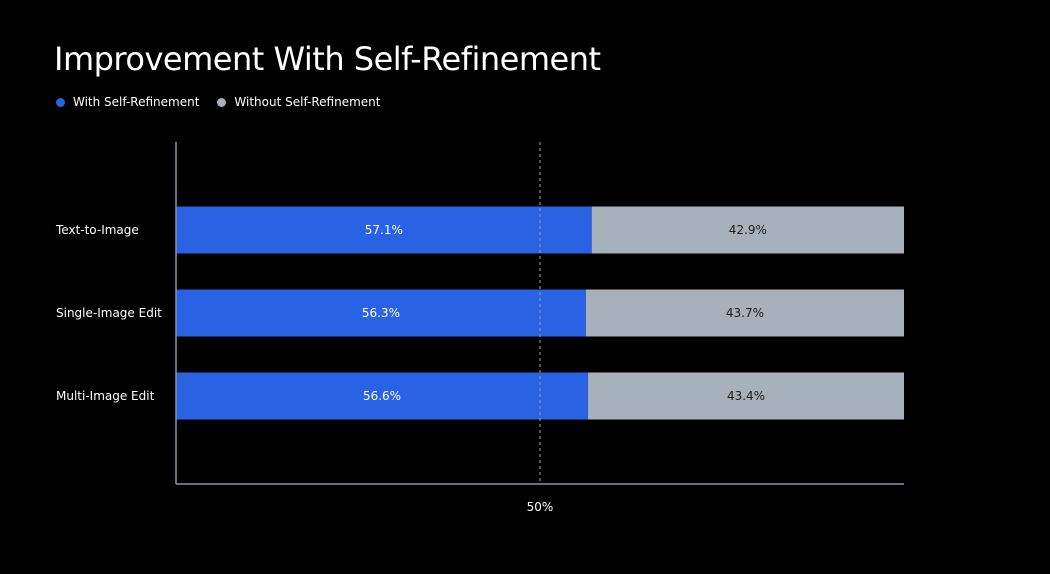 This screenshot has height=574, width=1050. I want to click on bar-value-label: 57.1%, so click(384, 230).